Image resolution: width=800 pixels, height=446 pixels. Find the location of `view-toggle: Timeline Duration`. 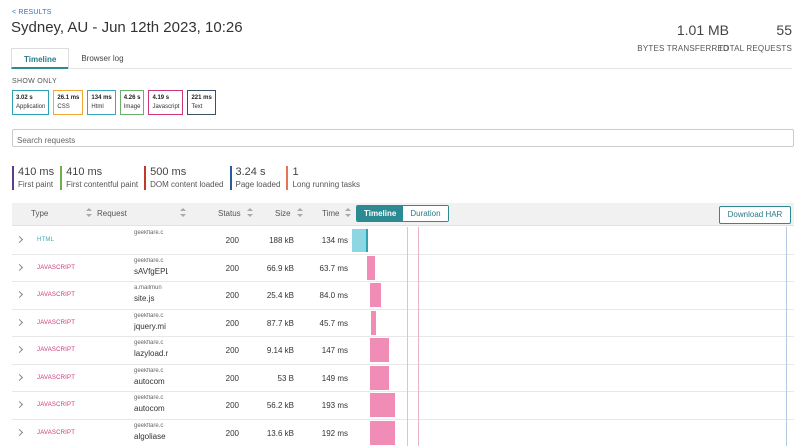

view-toggle: Timeline Duration is located at coordinates (402, 213).